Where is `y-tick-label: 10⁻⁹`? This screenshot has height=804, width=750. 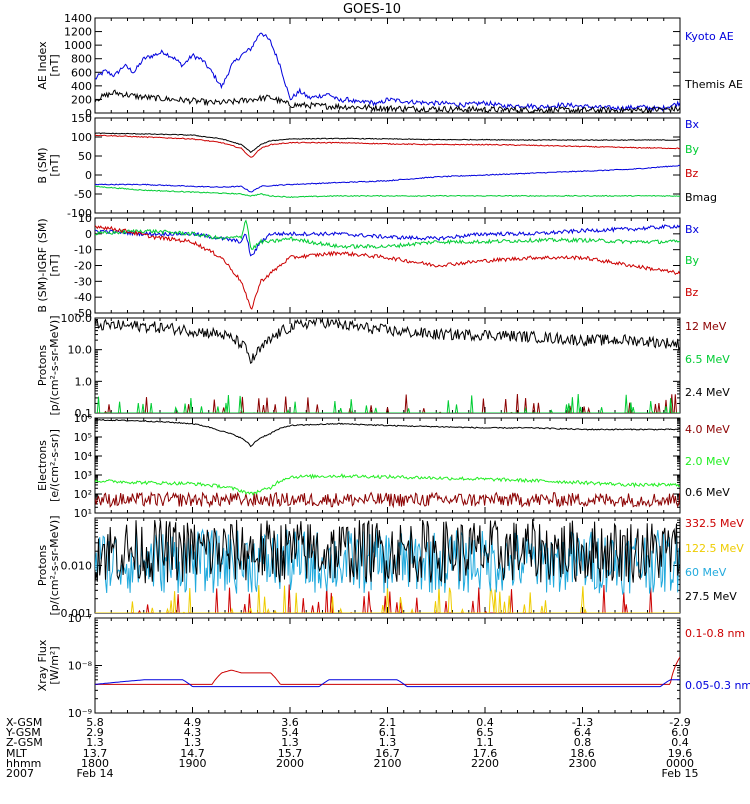
y-tick-label: 10⁻⁹ is located at coordinates (80, 713).